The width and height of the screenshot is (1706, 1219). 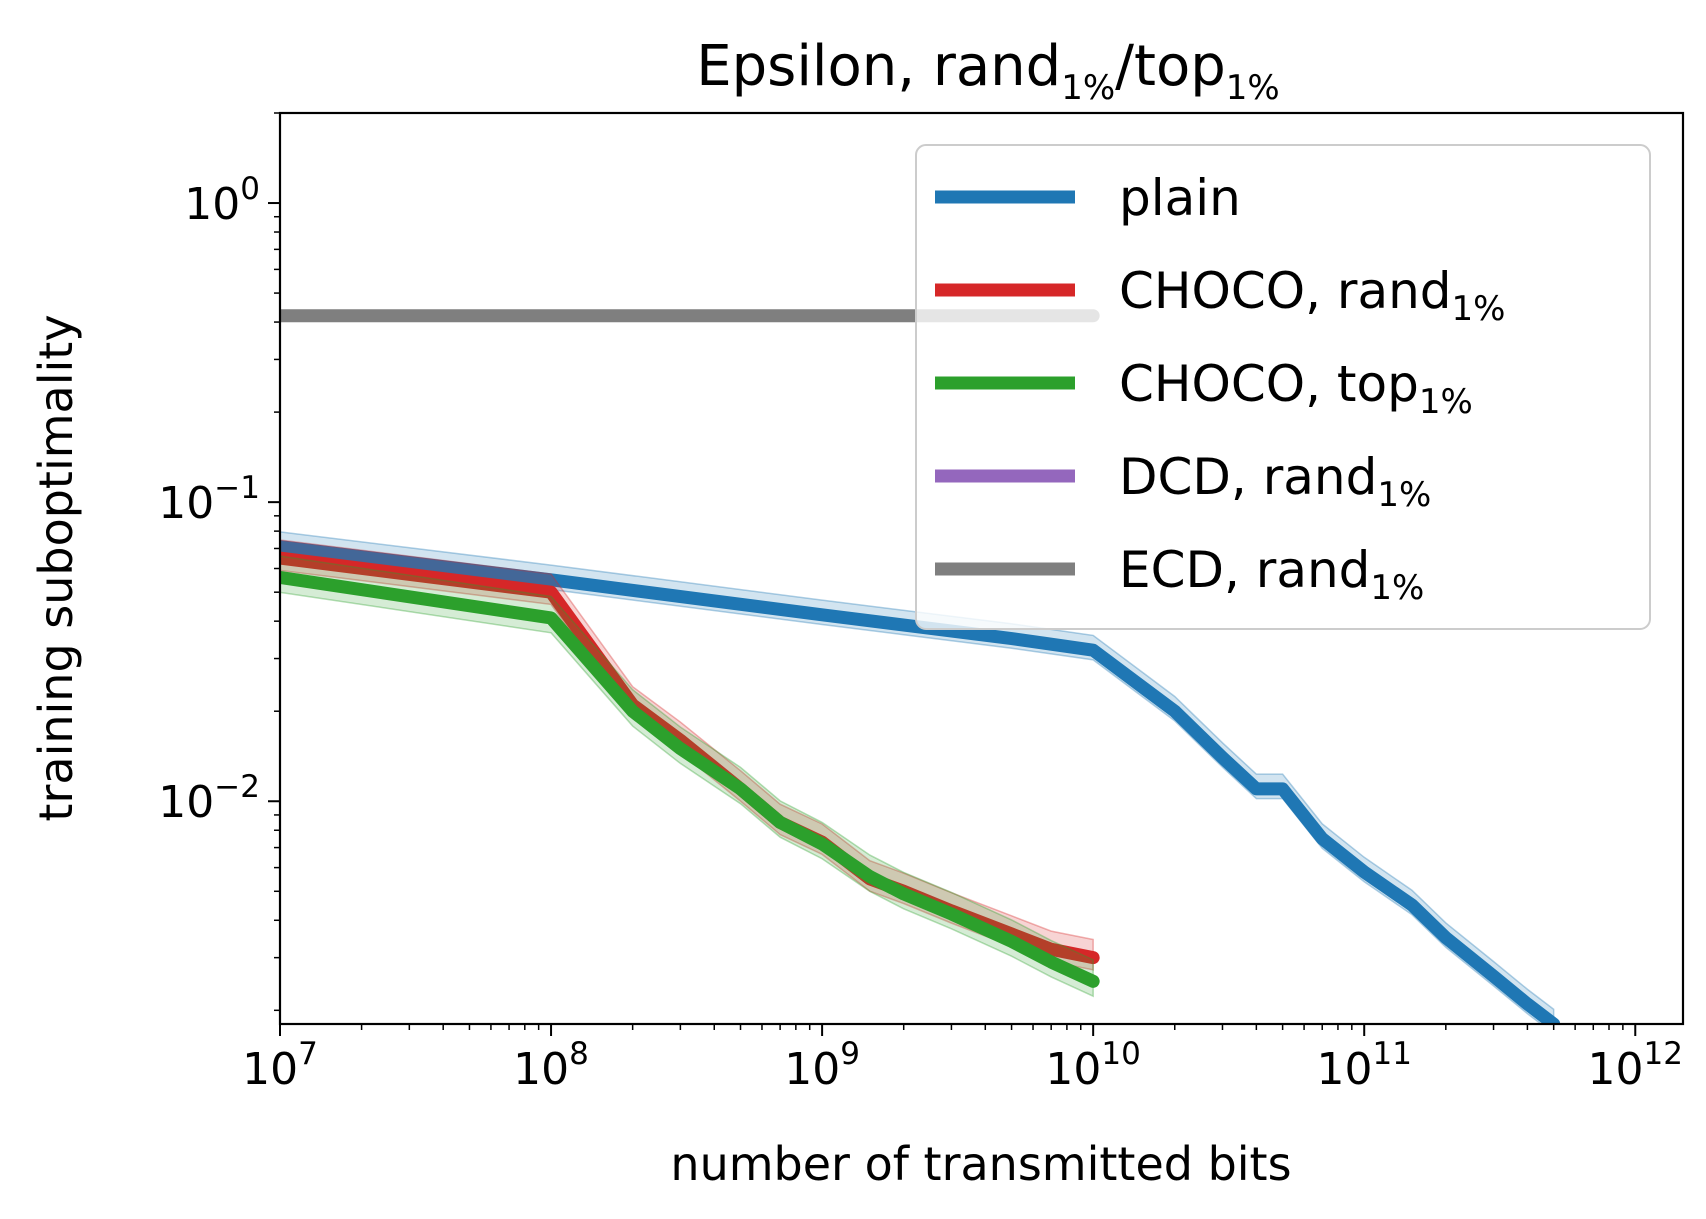 What do you see at coordinates (980, 1164) in the screenshot?
I see `x-axis-label: number of transmitted bits` at bounding box center [980, 1164].